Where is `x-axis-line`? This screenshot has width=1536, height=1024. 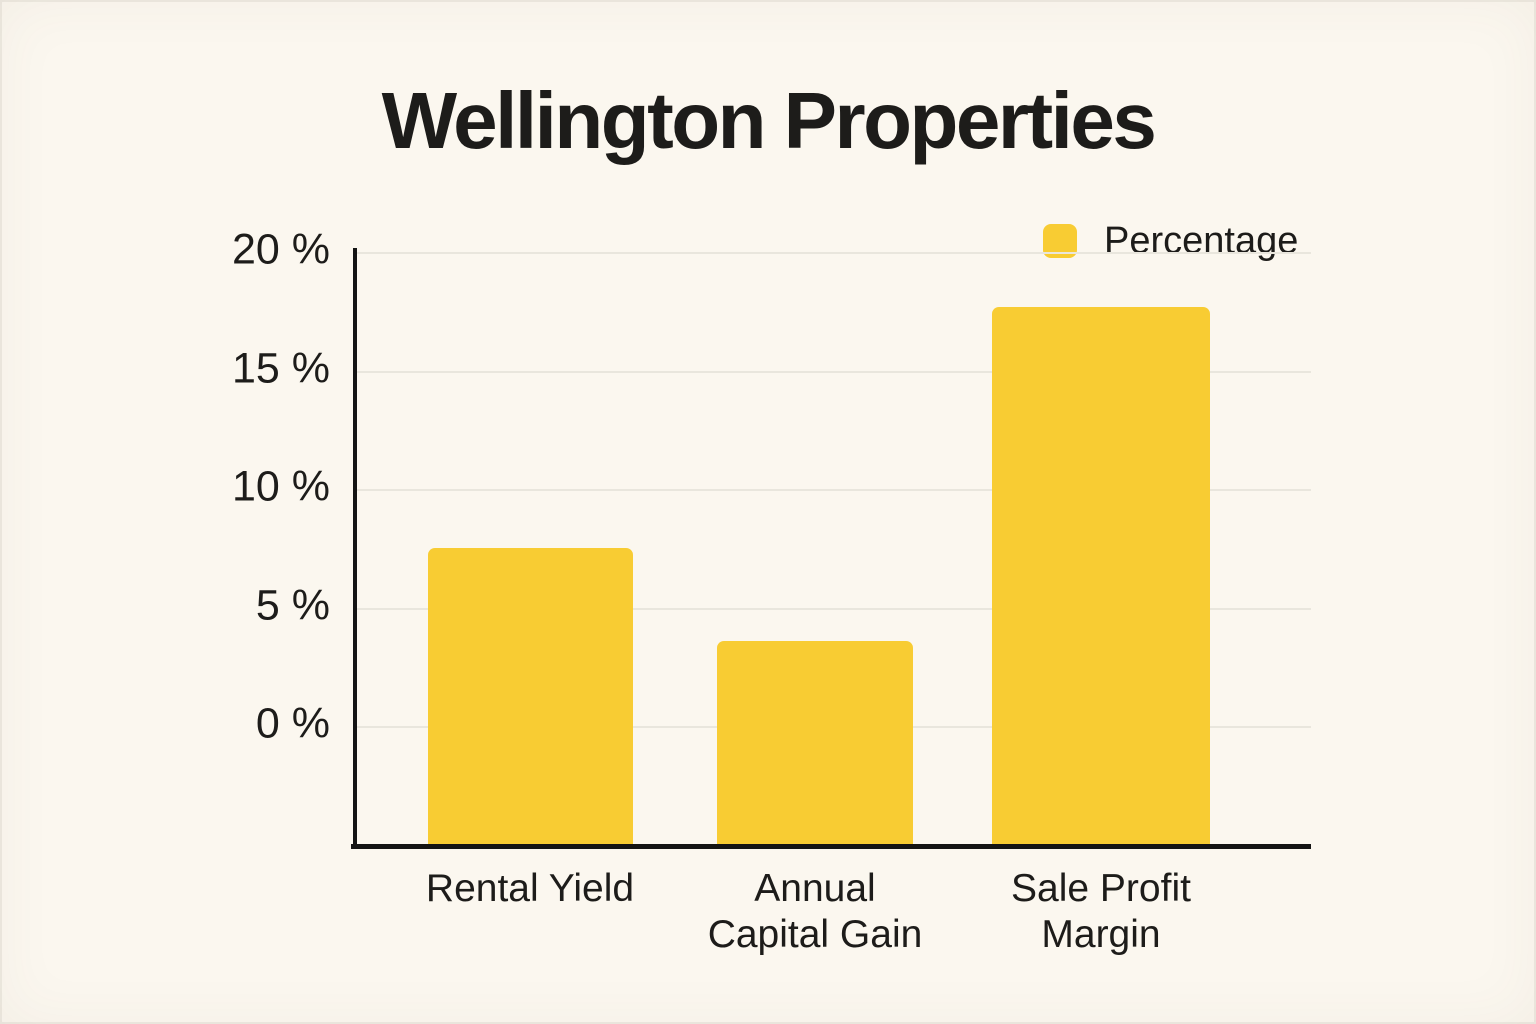
x-axis-line is located at coordinates (831, 846).